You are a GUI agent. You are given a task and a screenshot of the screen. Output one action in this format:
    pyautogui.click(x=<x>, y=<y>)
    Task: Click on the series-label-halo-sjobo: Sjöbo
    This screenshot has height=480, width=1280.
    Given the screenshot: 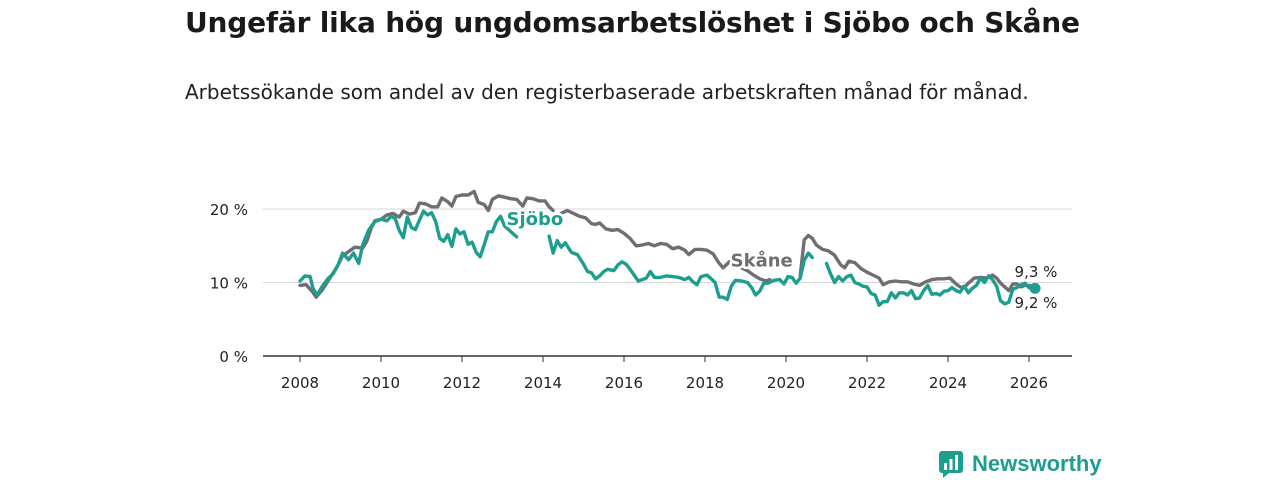 What is the action you would take?
    pyautogui.click(x=535, y=219)
    